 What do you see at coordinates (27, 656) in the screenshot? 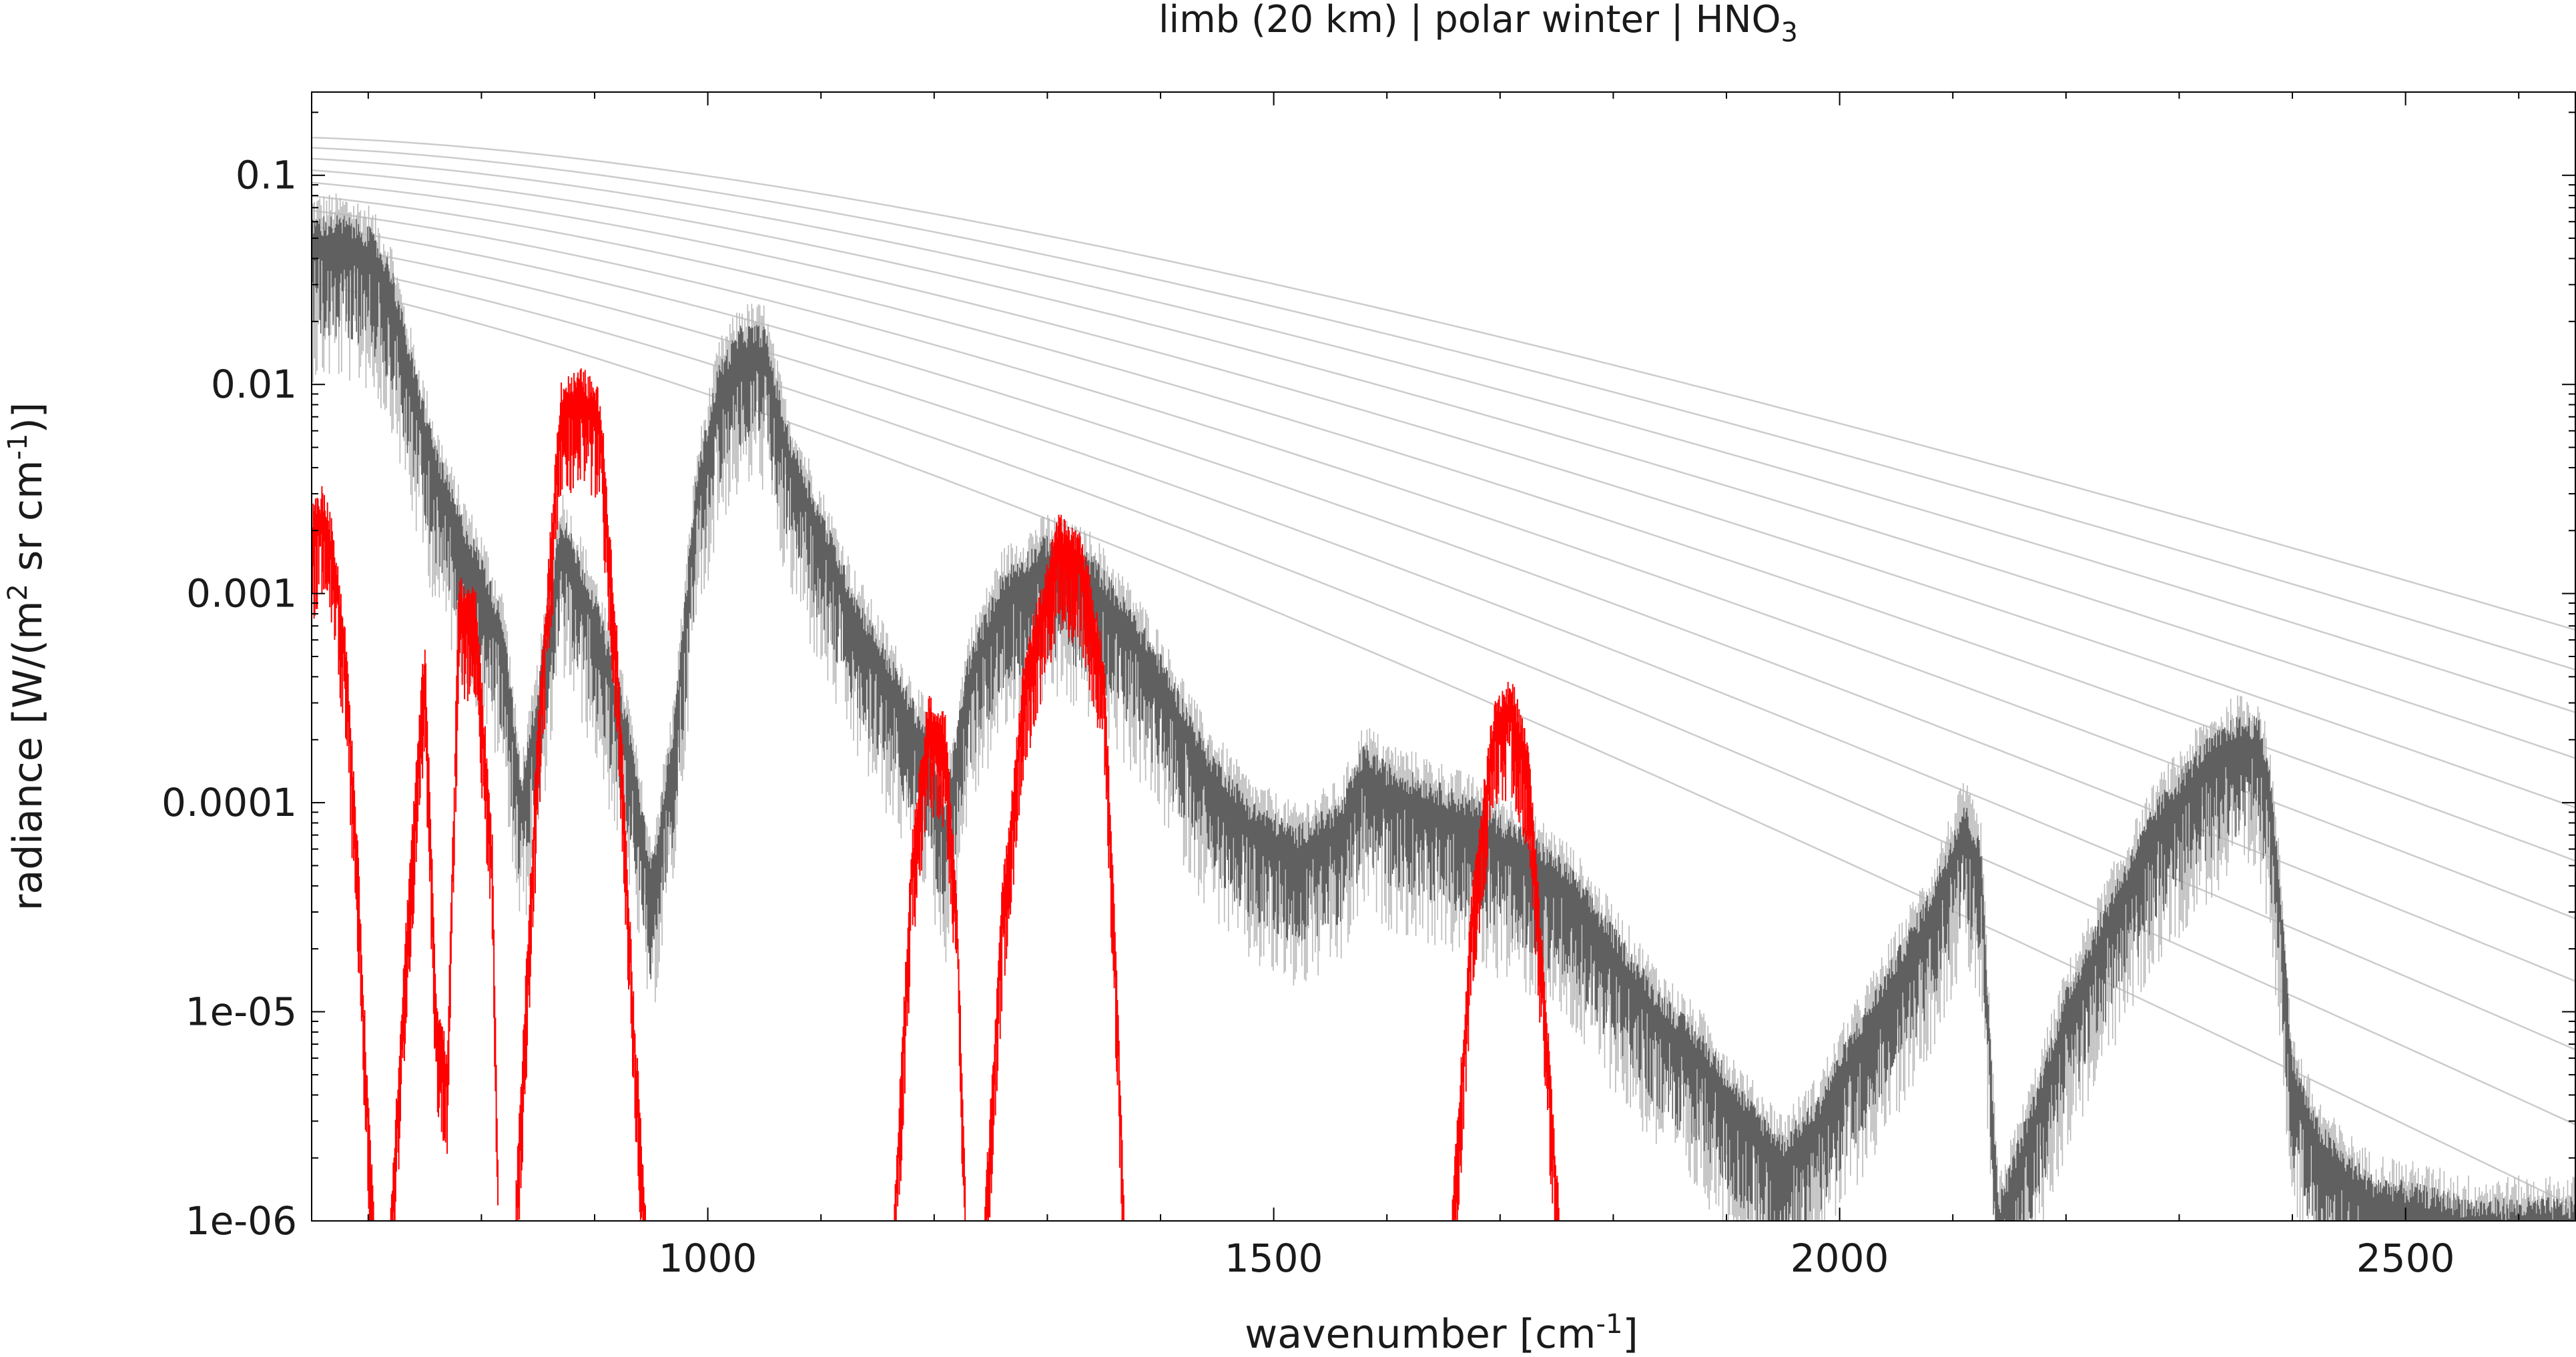
I see `y-axis-label: radiance [W/(m2 sr cm-1)]` at bounding box center [27, 656].